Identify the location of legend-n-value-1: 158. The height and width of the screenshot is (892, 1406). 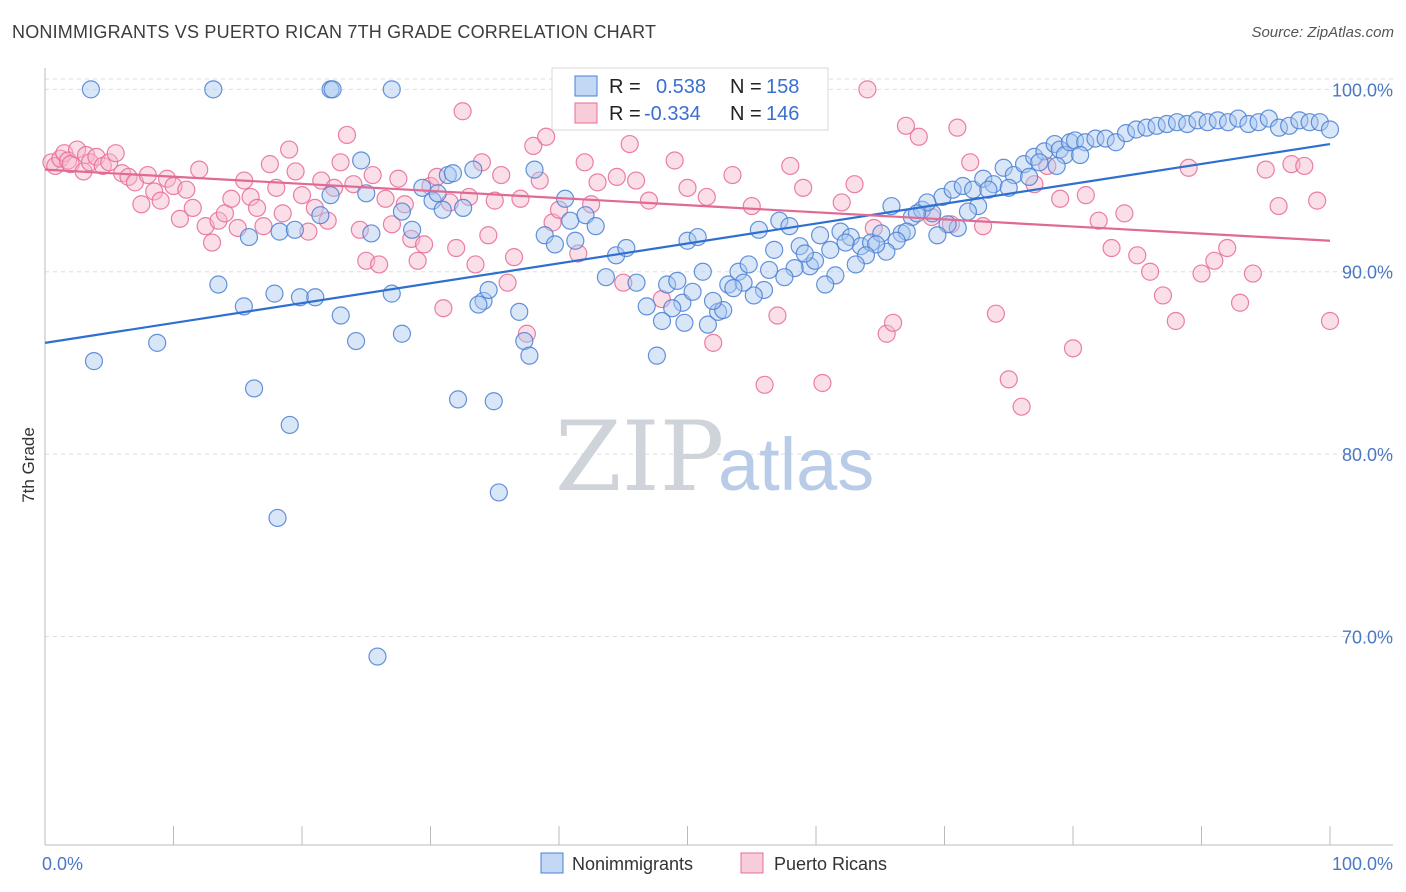
(782, 87).